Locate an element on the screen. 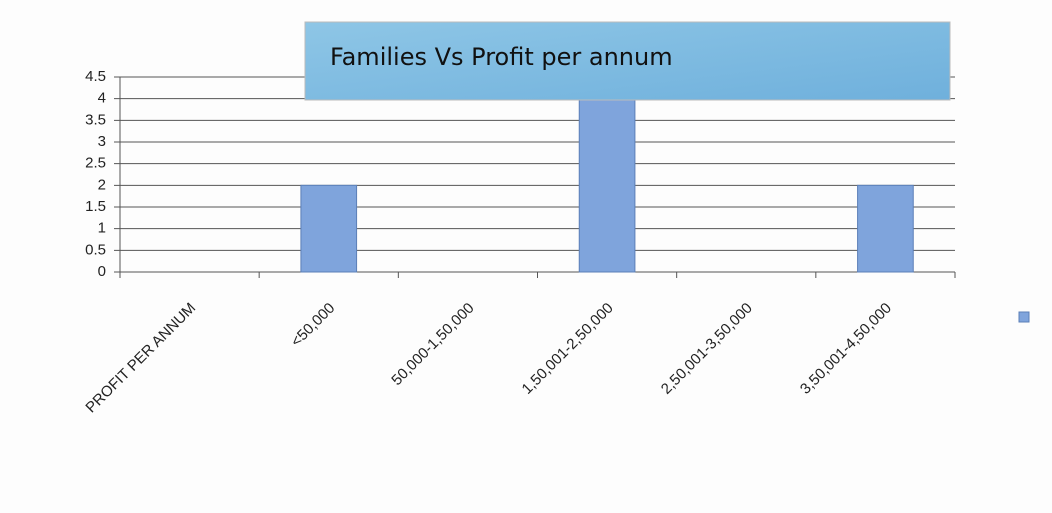  y-tick-label: 1.5 is located at coordinates (95, 206).